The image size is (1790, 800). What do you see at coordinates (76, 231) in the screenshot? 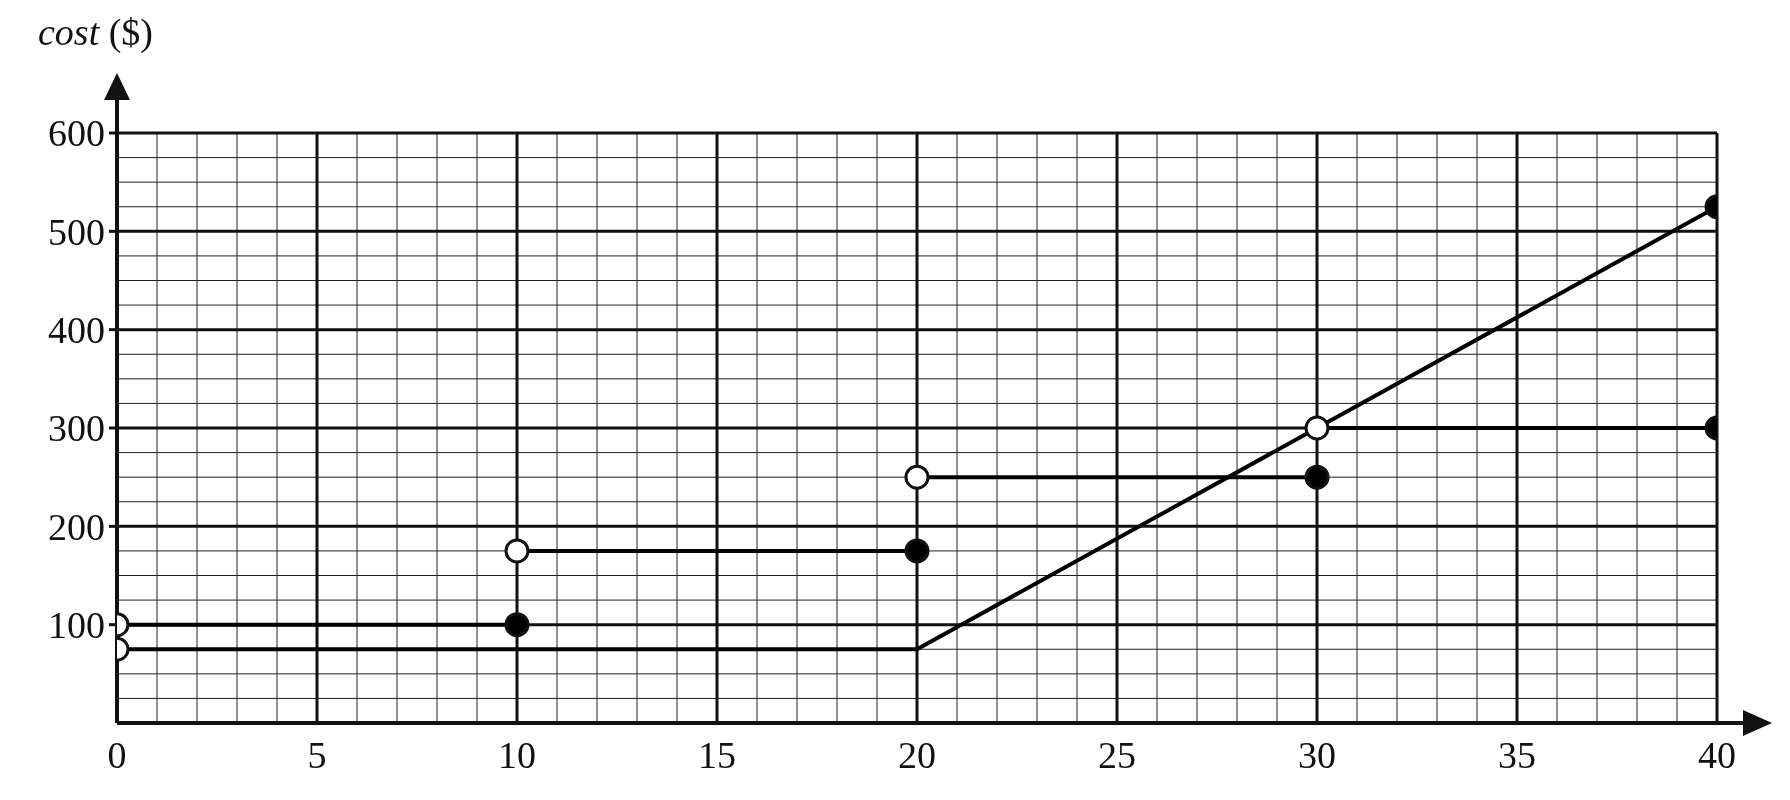
I see `y-tick-label: 500` at bounding box center [76, 231].